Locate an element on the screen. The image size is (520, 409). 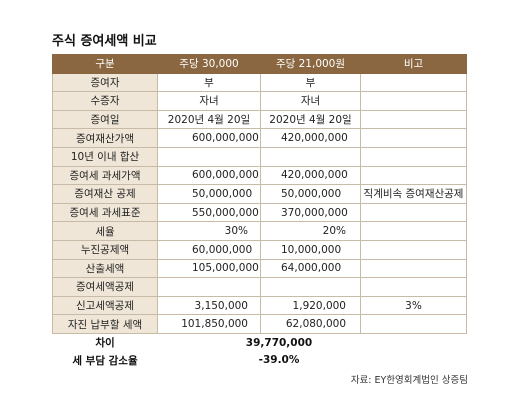
table-row: 신고세액공제 3,150,000 1,920,000 3% is located at coordinates (259, 305).